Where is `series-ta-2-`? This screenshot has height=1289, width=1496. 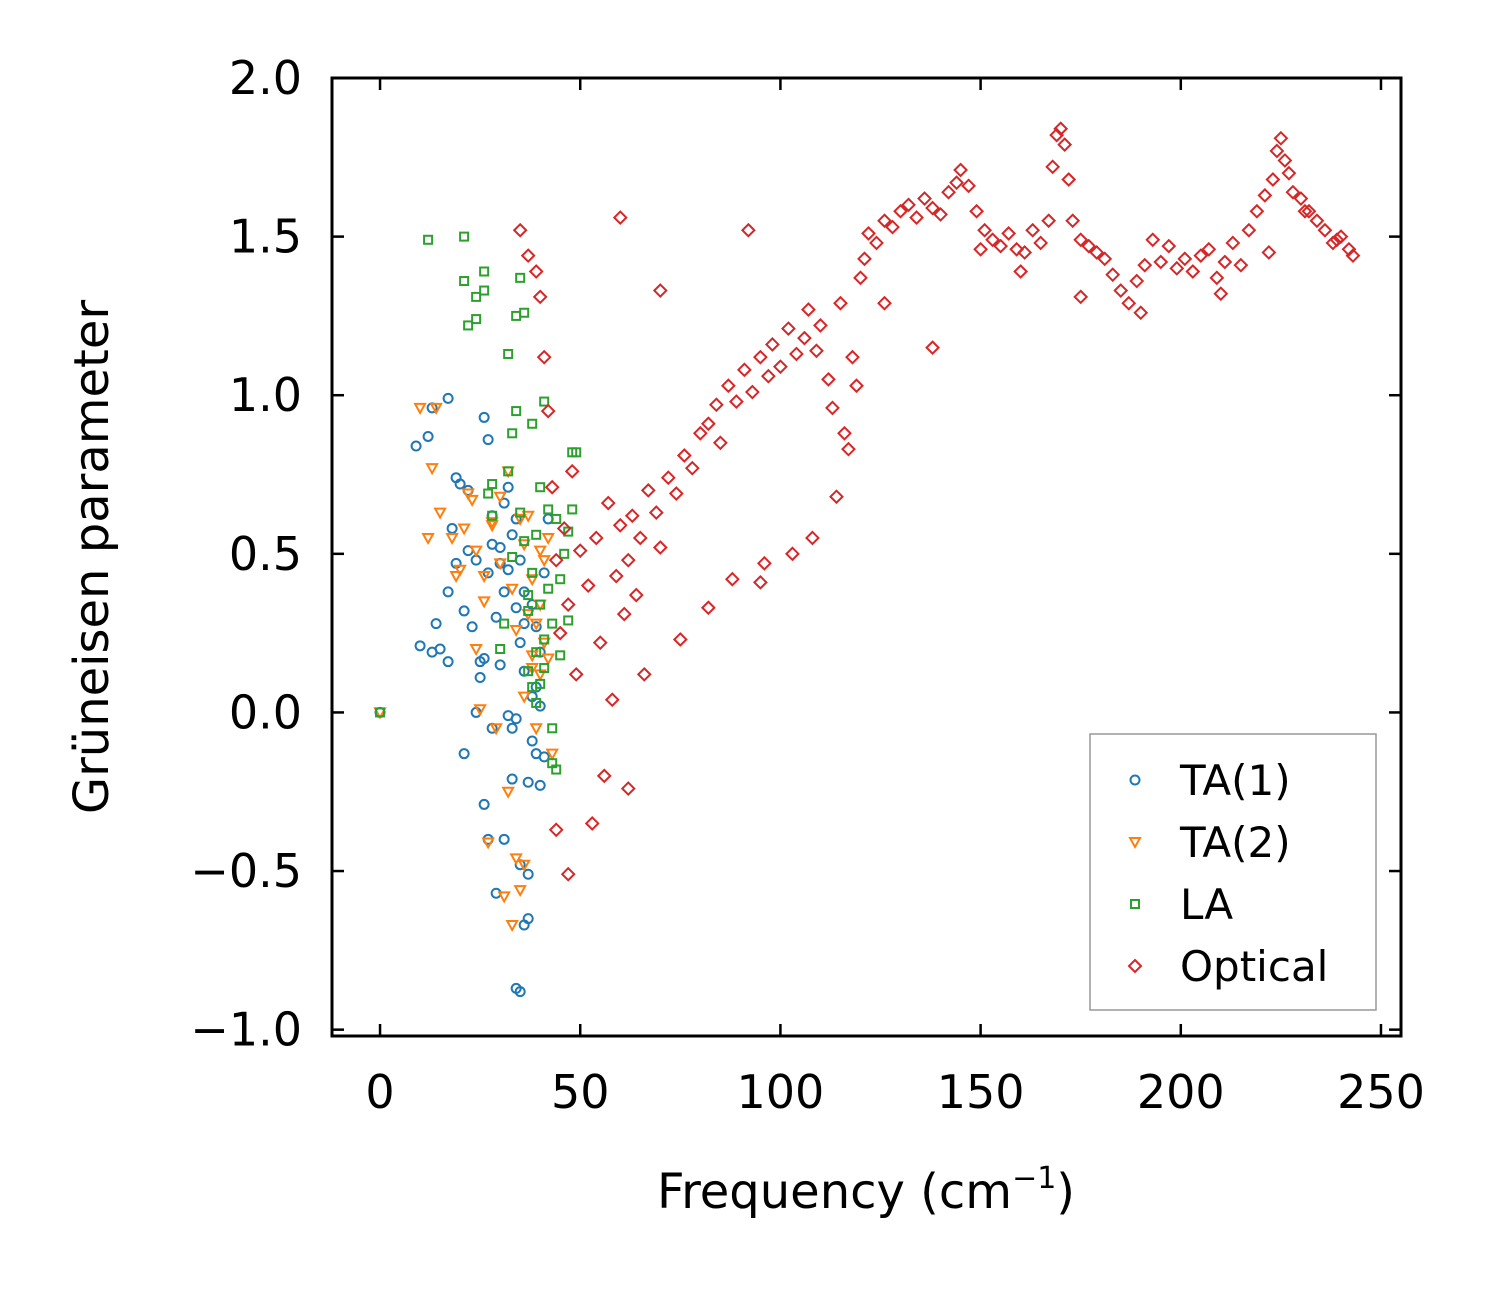
series-ta-2- is located at coordinates (466, 667).